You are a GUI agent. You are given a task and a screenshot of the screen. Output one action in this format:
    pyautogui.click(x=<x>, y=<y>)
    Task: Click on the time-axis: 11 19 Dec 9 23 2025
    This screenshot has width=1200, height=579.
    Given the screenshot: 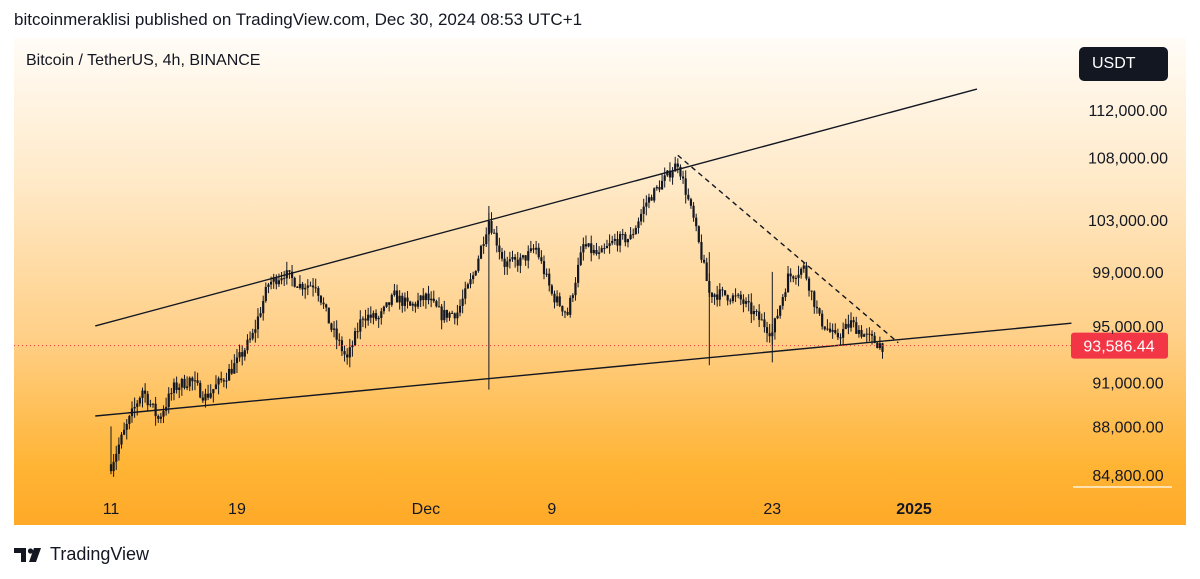 What is the action you would take?
    pyautogui.click(x=542, y=504)
    